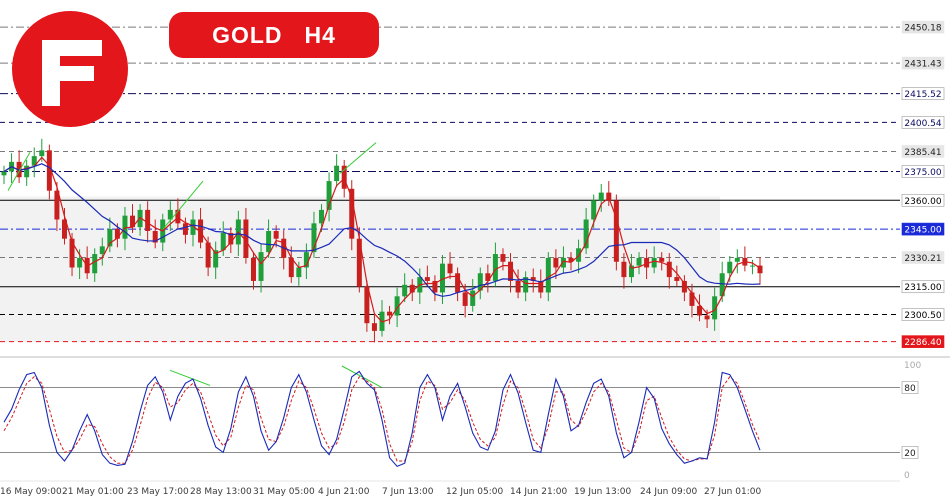 The image size is (950, 500). I want to click on stoch-min-label: 0, so click(907, 476).